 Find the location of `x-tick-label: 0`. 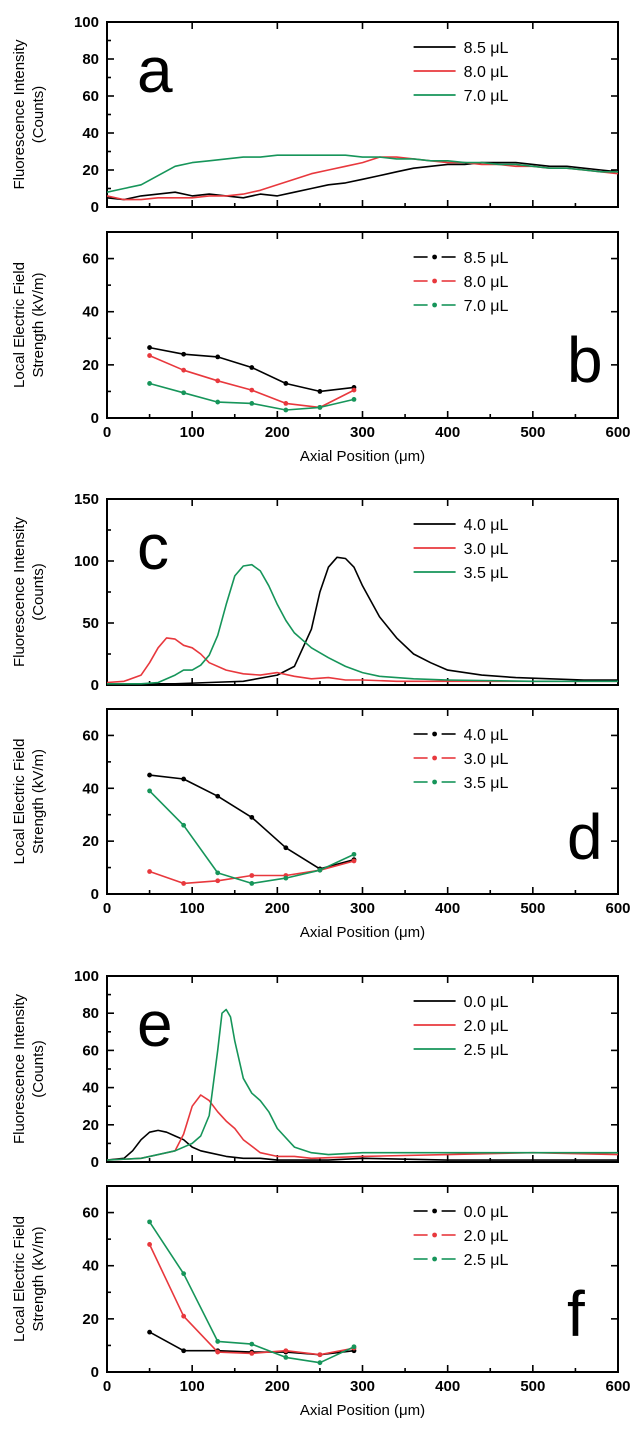

x-tick-label: 0 is located at coordinates (107, 1386).